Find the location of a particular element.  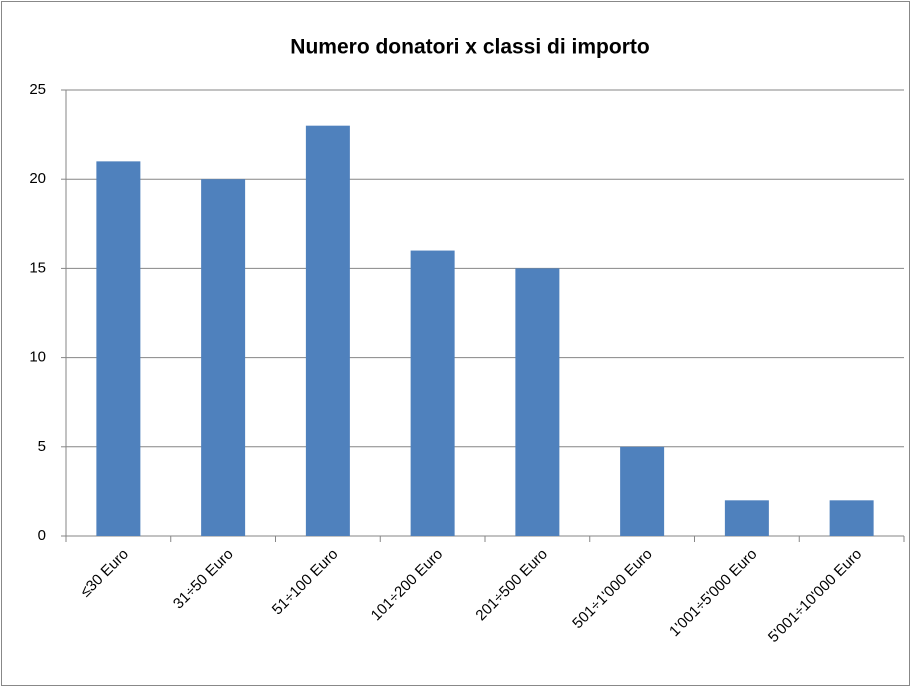

y-tick-label: 0 is located at coordinates (42, 535).